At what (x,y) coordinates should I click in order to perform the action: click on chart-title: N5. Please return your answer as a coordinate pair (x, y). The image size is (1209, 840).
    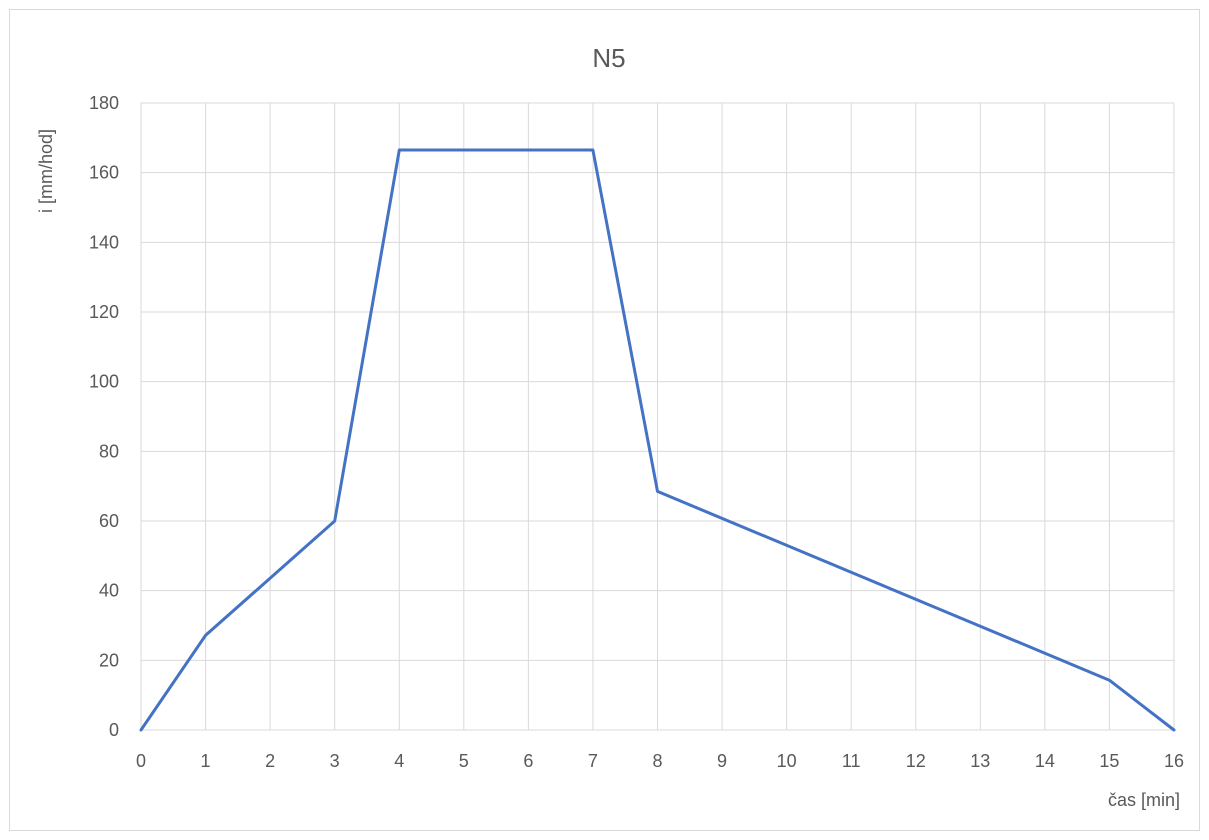
    Looking at the image, I should click on (608, 58).